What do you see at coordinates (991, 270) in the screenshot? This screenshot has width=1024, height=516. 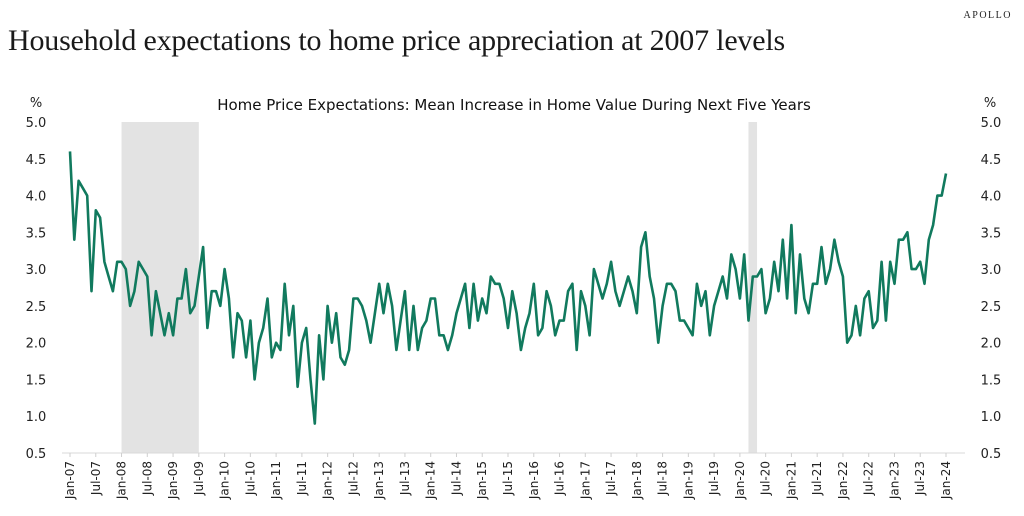 I see `y-tick-label-right: 3.0` at bounding box center [991, 270].